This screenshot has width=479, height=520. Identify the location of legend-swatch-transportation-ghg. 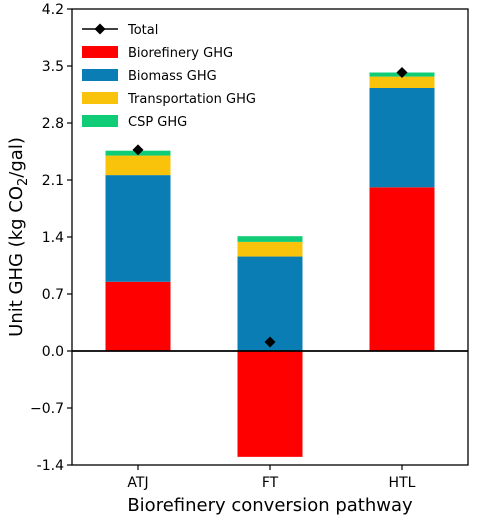
(100, 98).